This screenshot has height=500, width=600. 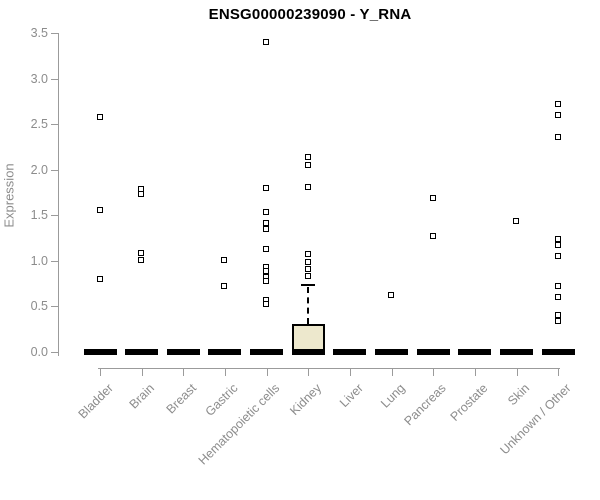 What do you see at coordinates (39, 306) in the screenshot?
I see `y-tick-label: 0.5` at bounding box center [39, 306].